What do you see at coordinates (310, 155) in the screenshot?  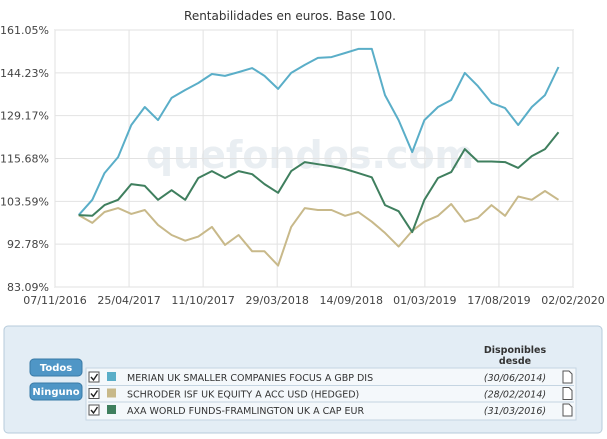 I see `watermark: quefondos.com` at bounding box center [310, 155].